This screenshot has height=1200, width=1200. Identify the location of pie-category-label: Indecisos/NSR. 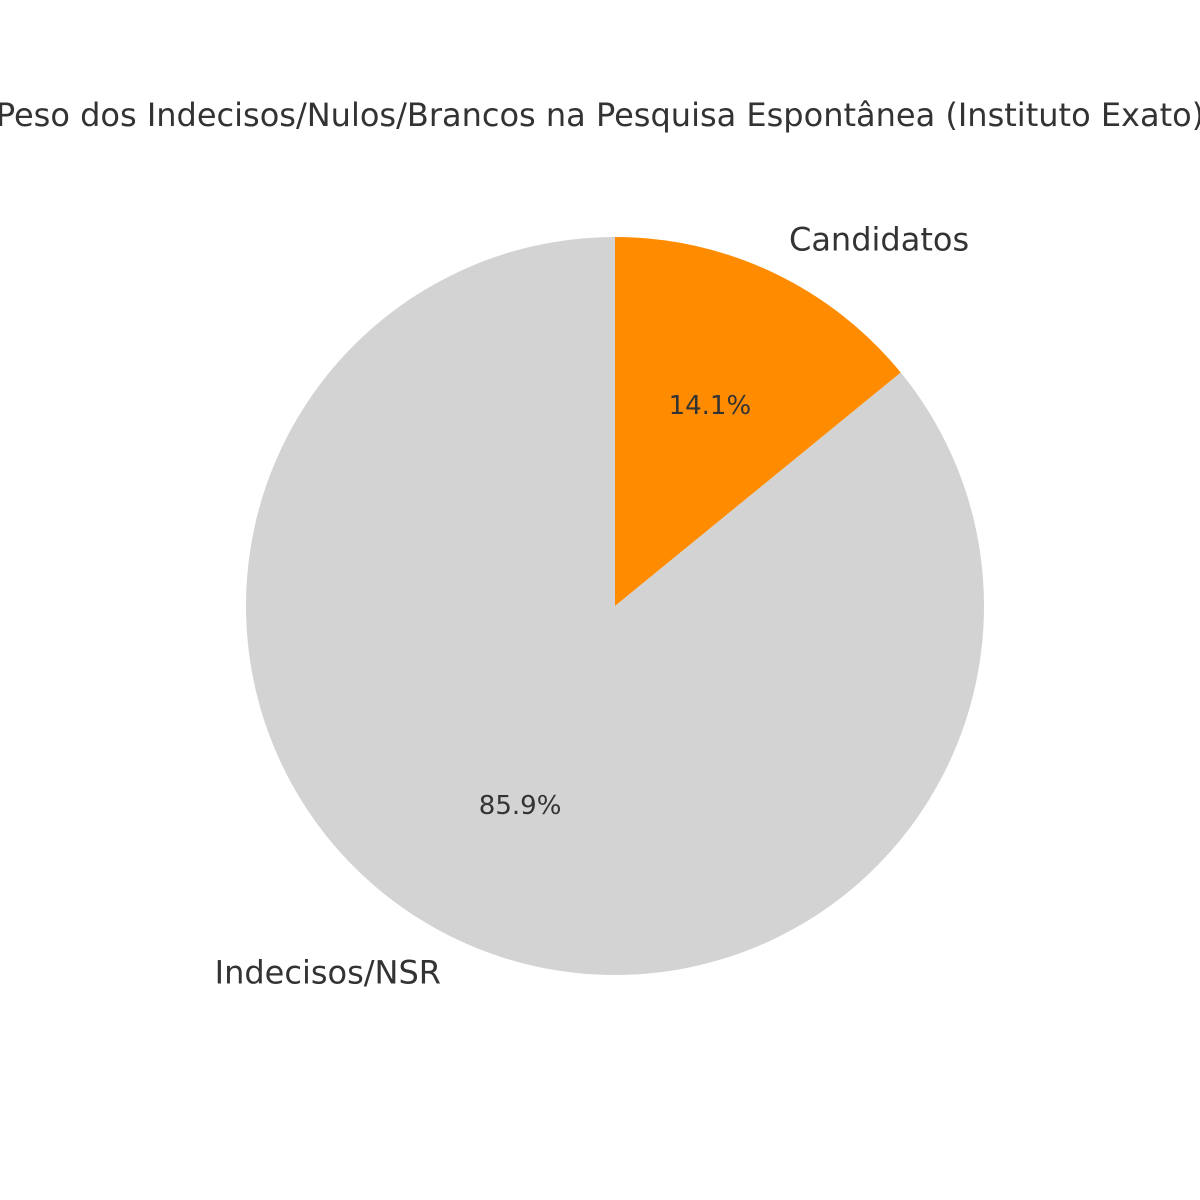
(328, 973).